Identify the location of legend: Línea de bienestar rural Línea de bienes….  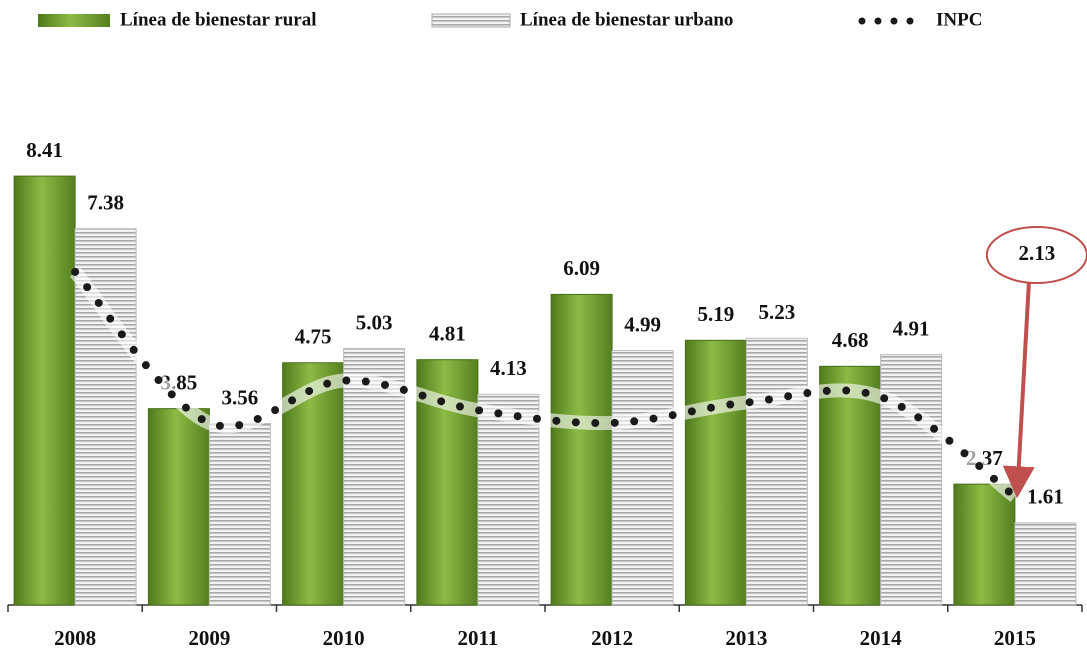
(510, 19).